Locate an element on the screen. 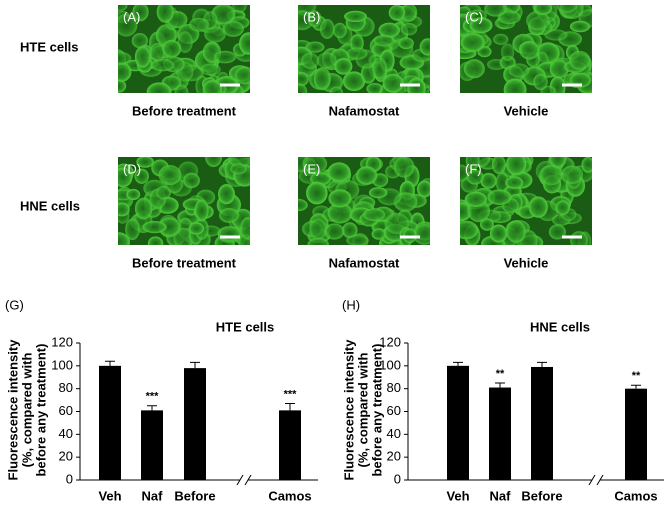 The height and width of the screenshot is (506, 667). micrograph: (B) is located at coordinates (364, 49).